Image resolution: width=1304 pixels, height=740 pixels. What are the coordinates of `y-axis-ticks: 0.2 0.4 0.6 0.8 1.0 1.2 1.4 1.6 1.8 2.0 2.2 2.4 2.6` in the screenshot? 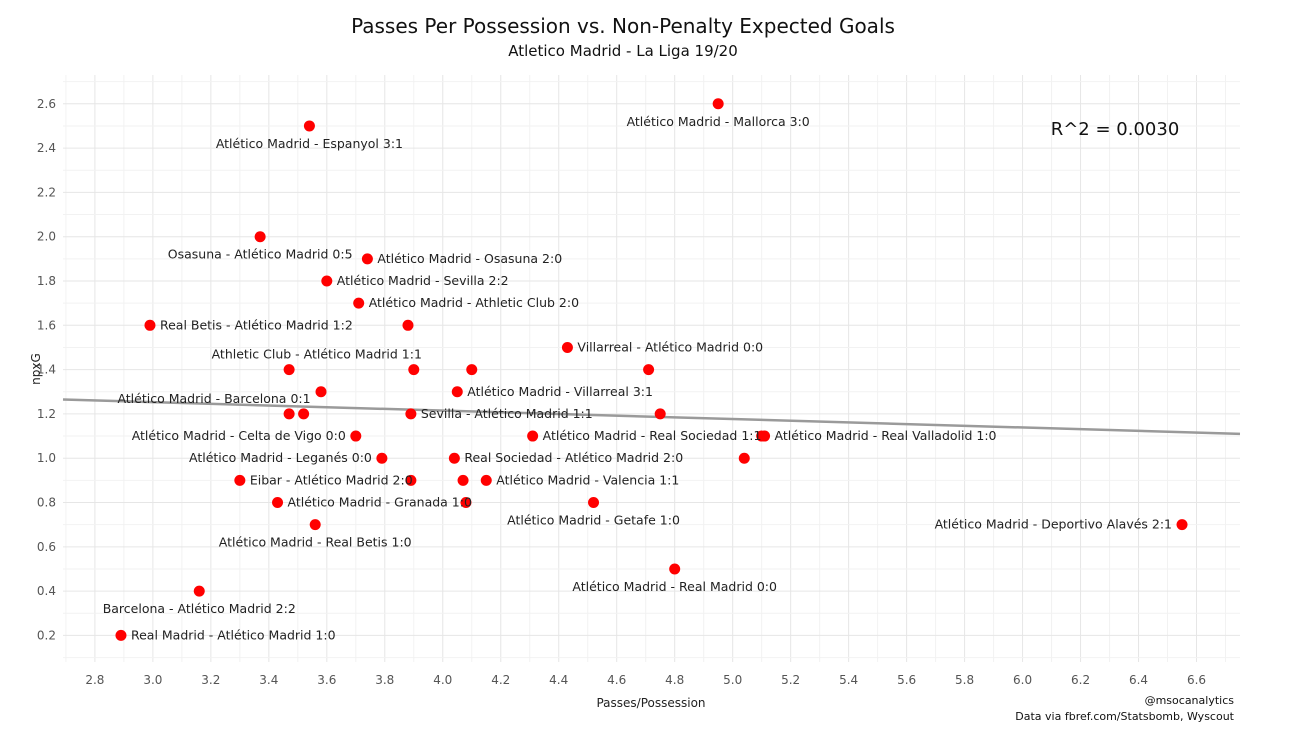 It's located at (46, 370).